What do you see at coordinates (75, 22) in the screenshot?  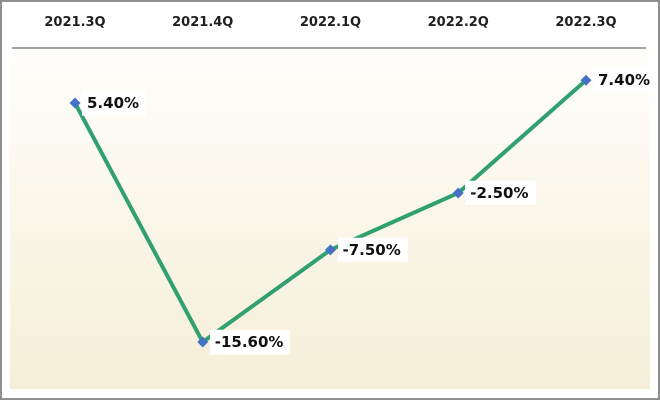 I see `category-label: 2021.3Q` at bounding box center [75, 22].